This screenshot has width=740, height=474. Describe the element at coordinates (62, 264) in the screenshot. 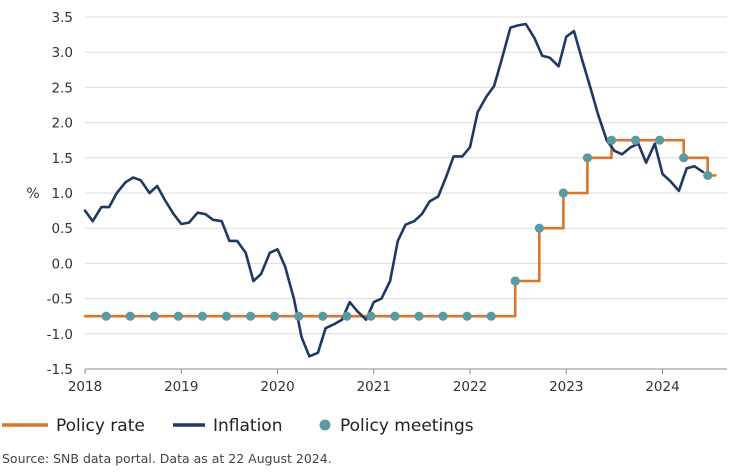

I see `y-tick-label: 0.0` at that location.